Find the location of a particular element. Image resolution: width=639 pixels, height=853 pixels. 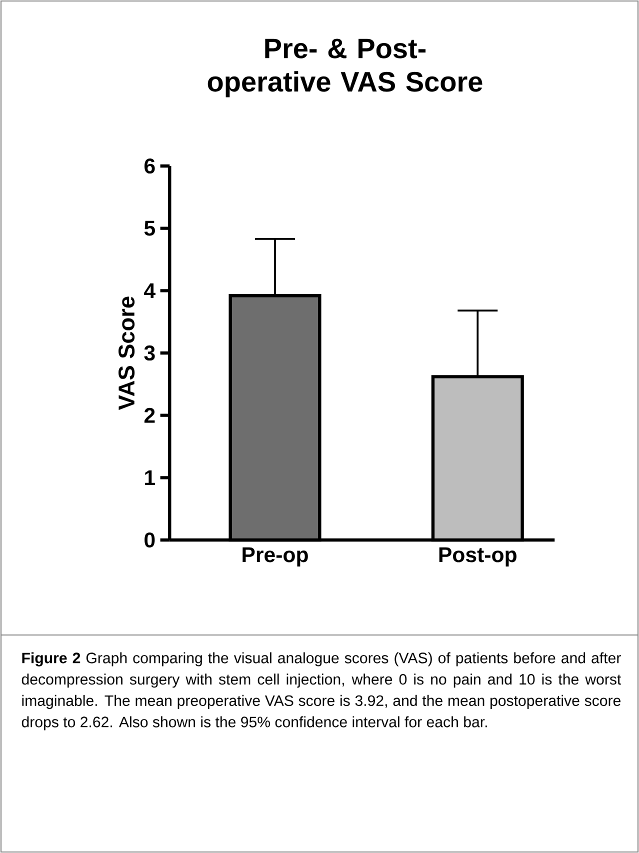

y-tick-label: 4 is located at coordinates (150, 290).